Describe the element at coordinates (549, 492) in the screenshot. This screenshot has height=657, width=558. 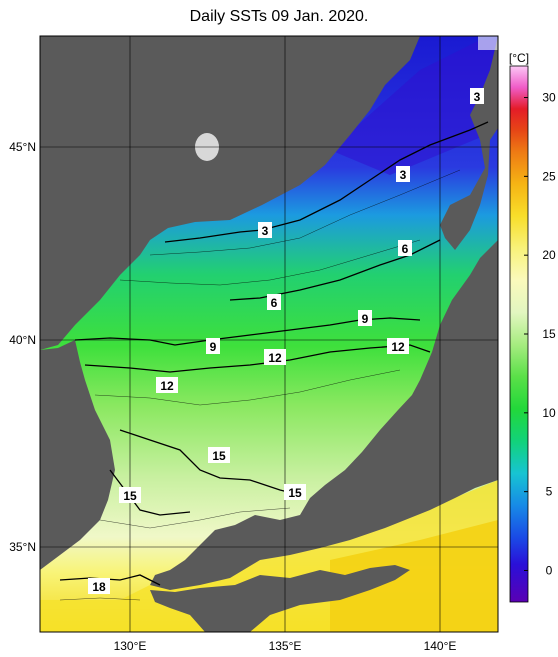
I see `colorbar-tick-label: 5` at that location.